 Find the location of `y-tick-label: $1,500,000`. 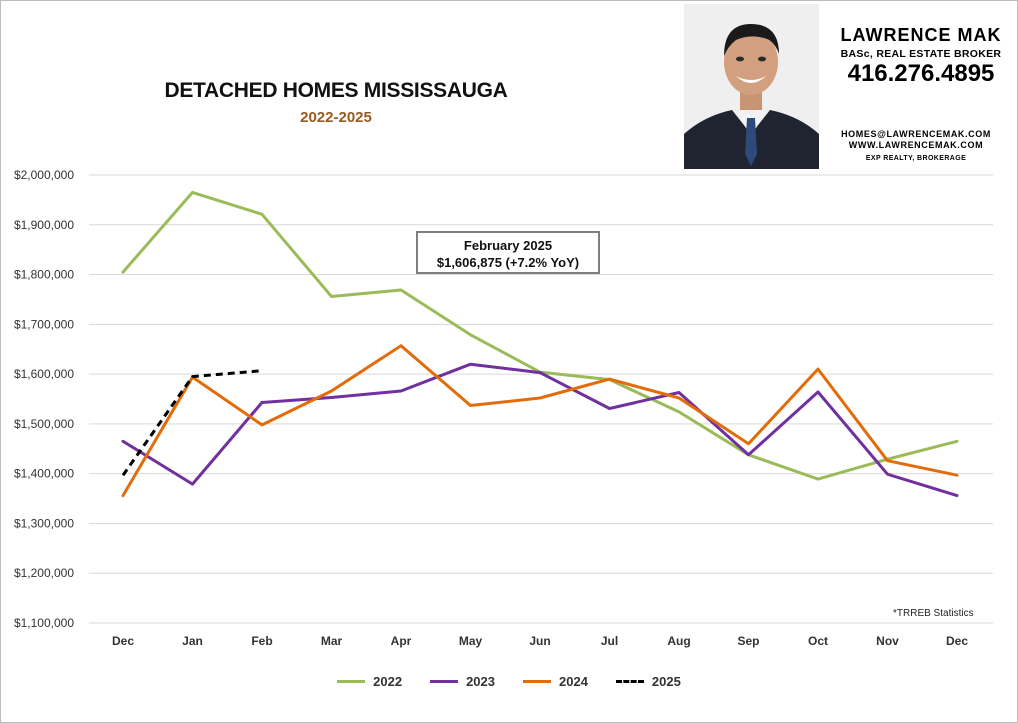

y-tick-label: $1,500,000 is located at coordinates (44, 424).